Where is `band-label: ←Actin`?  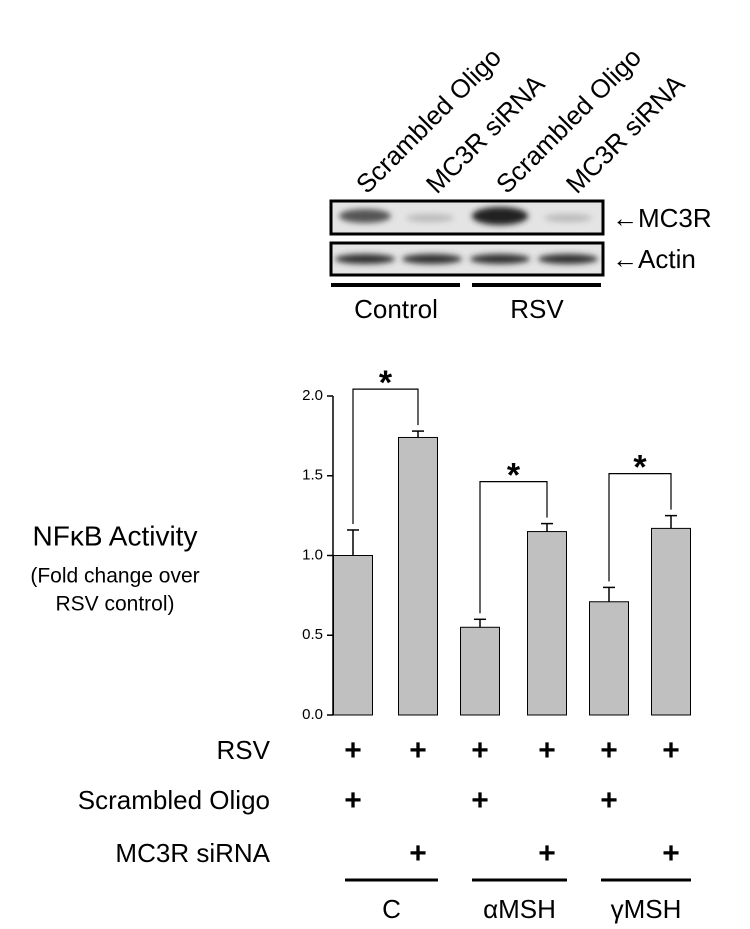 band-label: ←Actin is located at coordinates (654, 259).